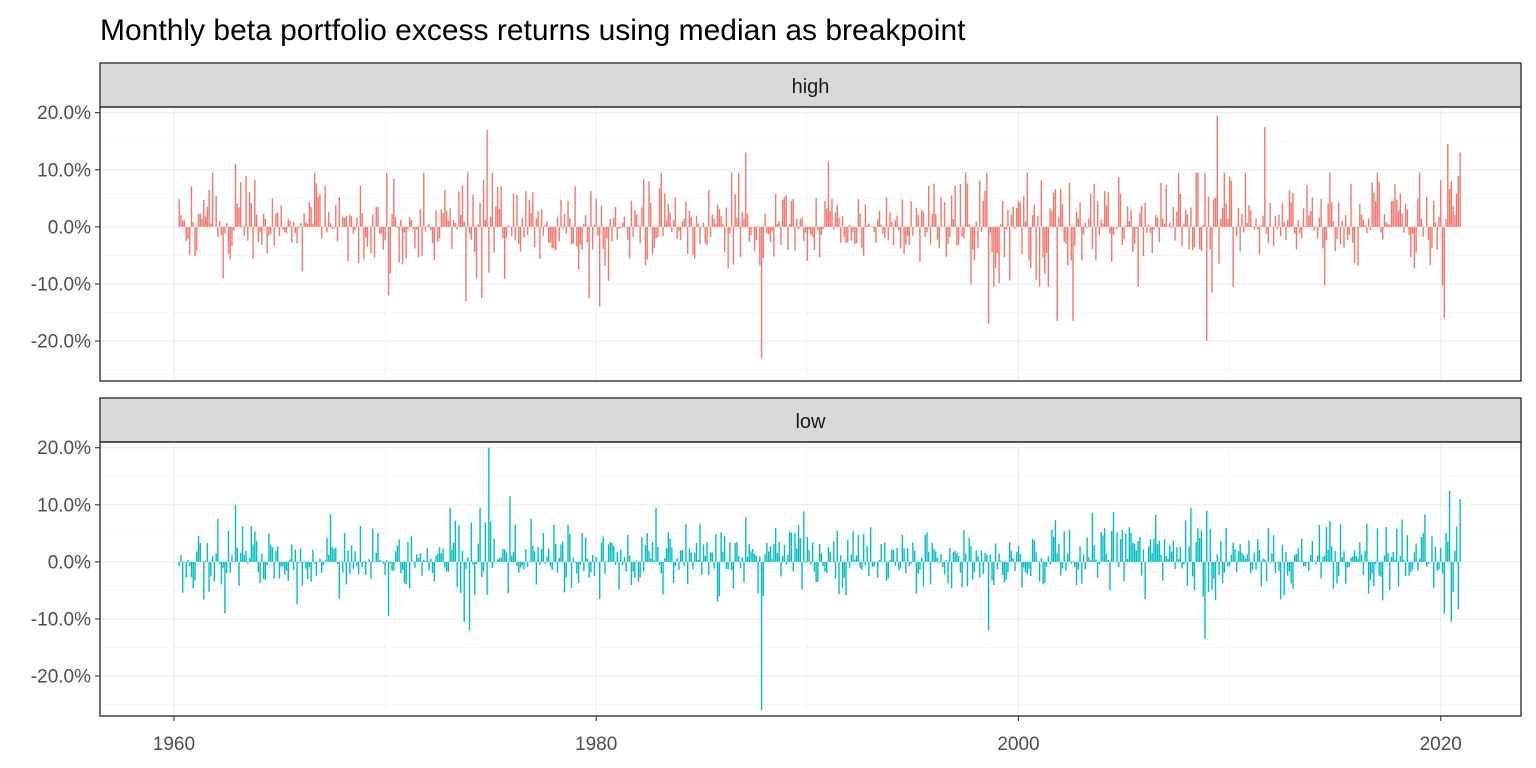  Describe the element at coordinates (174, 744) in the screenshot. I see `x-tick-label: 1960` at that location.